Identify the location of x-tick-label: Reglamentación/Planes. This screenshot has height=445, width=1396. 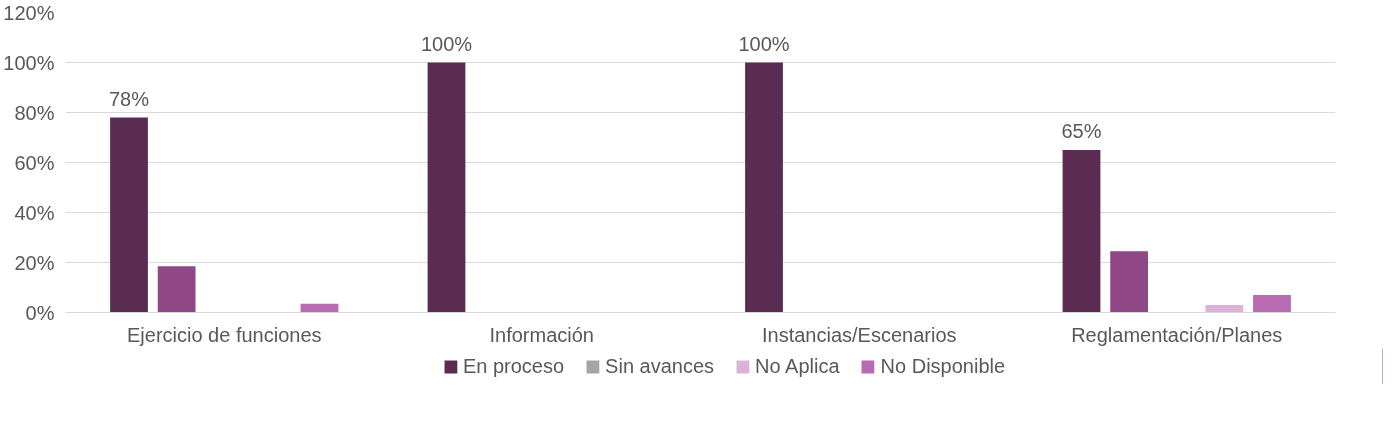
(1177, 334).